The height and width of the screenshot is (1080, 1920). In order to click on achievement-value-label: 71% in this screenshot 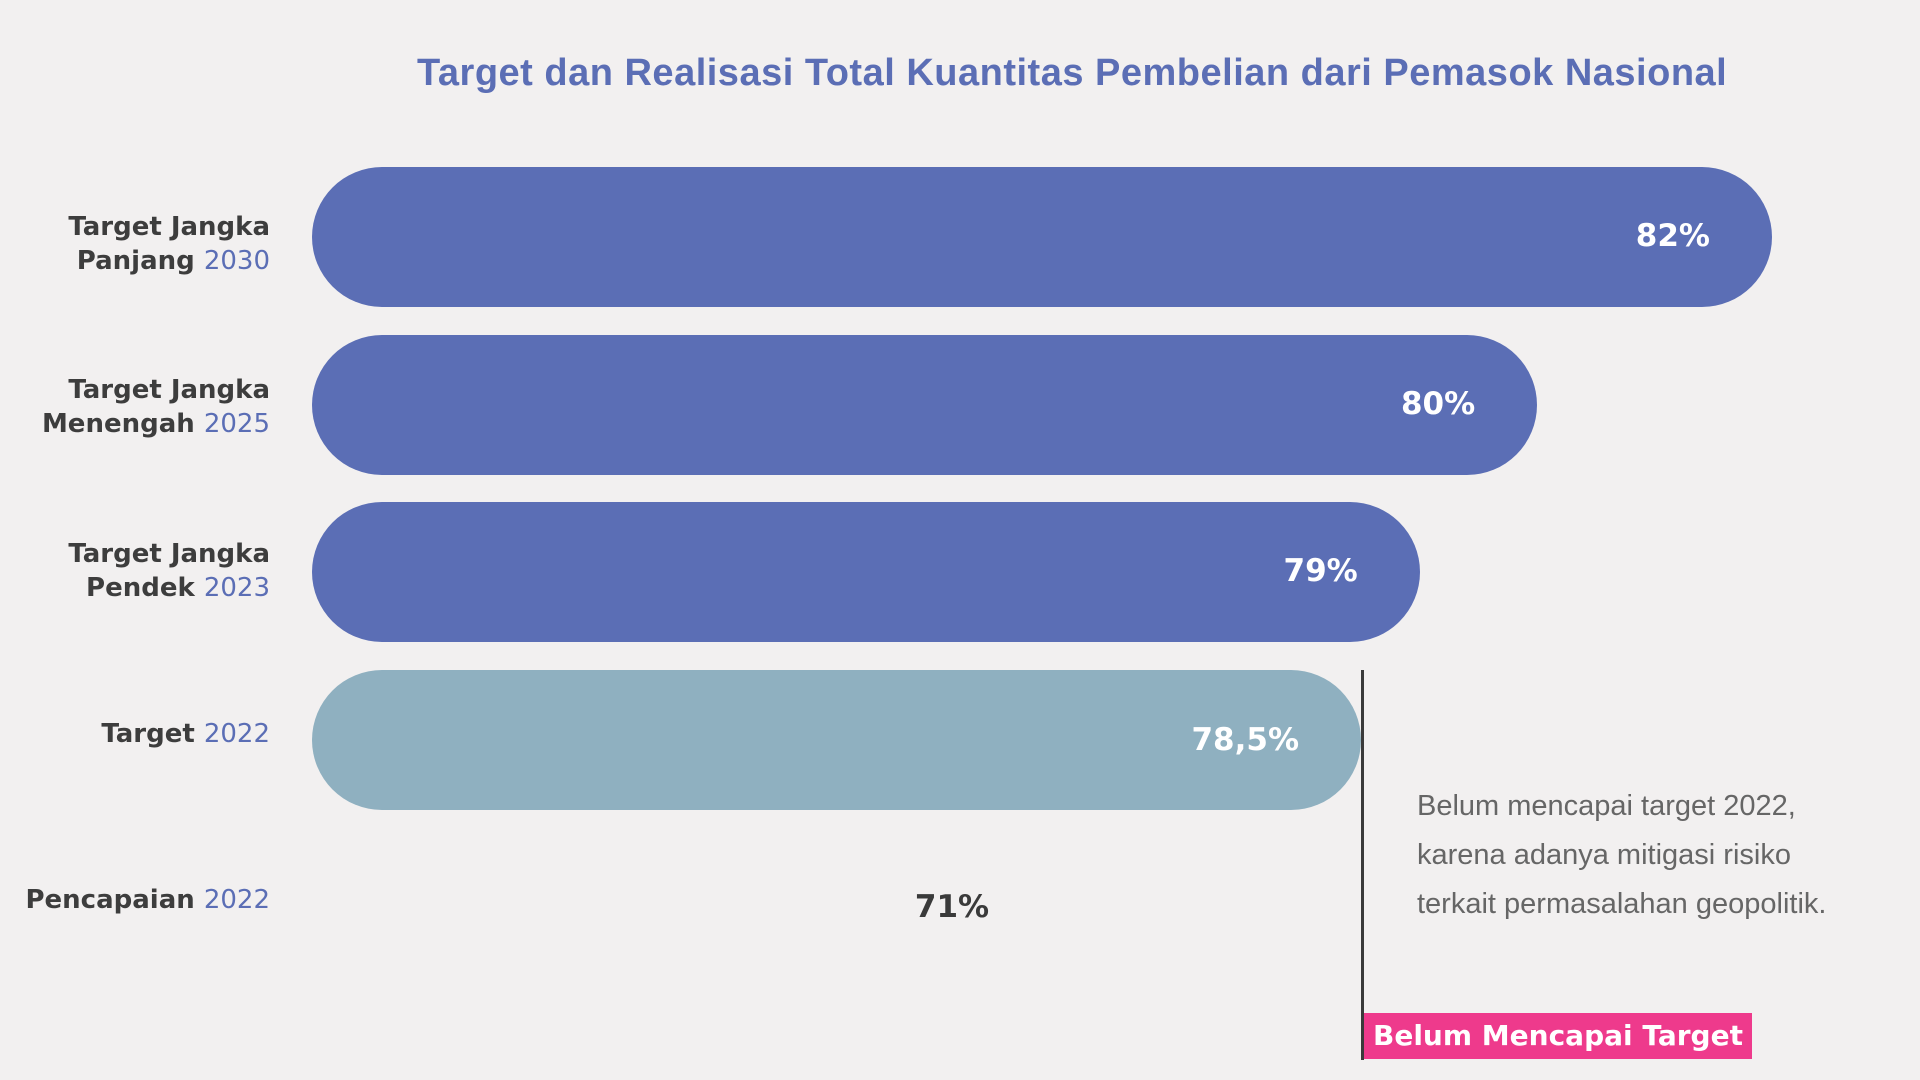, I will do `click(952, 907)`.